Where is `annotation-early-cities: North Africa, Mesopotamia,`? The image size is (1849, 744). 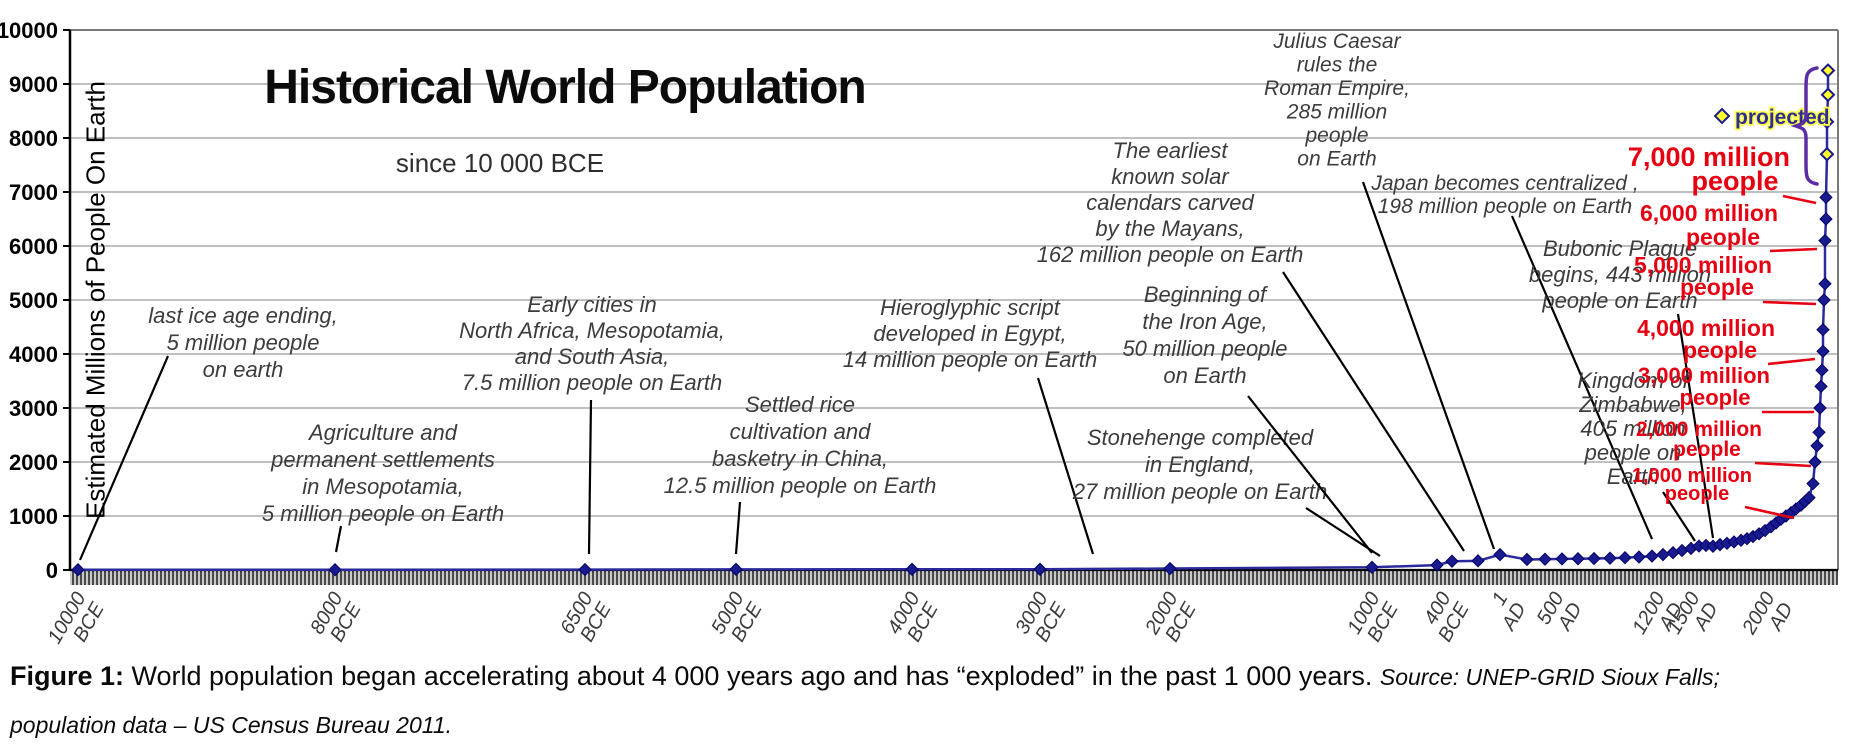 annotation-early-cities: North Africa, Mesopotamia, is located at coordinates (592, 330).